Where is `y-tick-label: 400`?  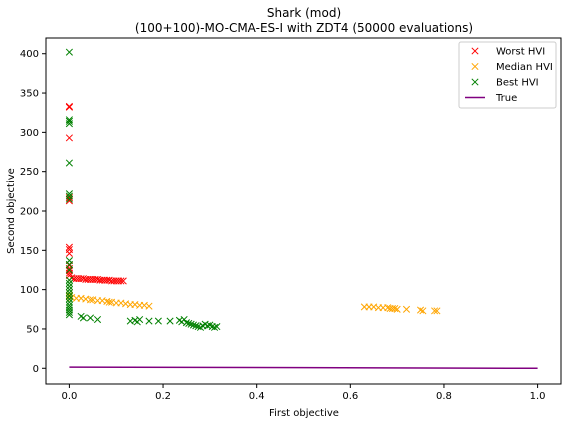 y-tick-label: 400 is located at coordinates (29, 54).